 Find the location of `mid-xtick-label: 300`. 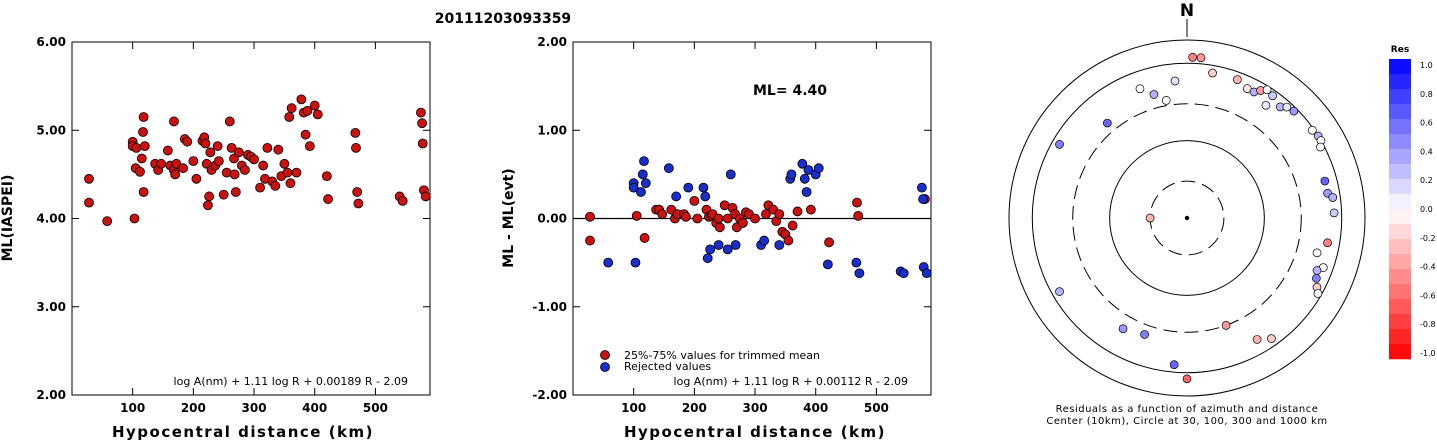

mid-xtick-label: 300 is located at coordinates (755, 408).